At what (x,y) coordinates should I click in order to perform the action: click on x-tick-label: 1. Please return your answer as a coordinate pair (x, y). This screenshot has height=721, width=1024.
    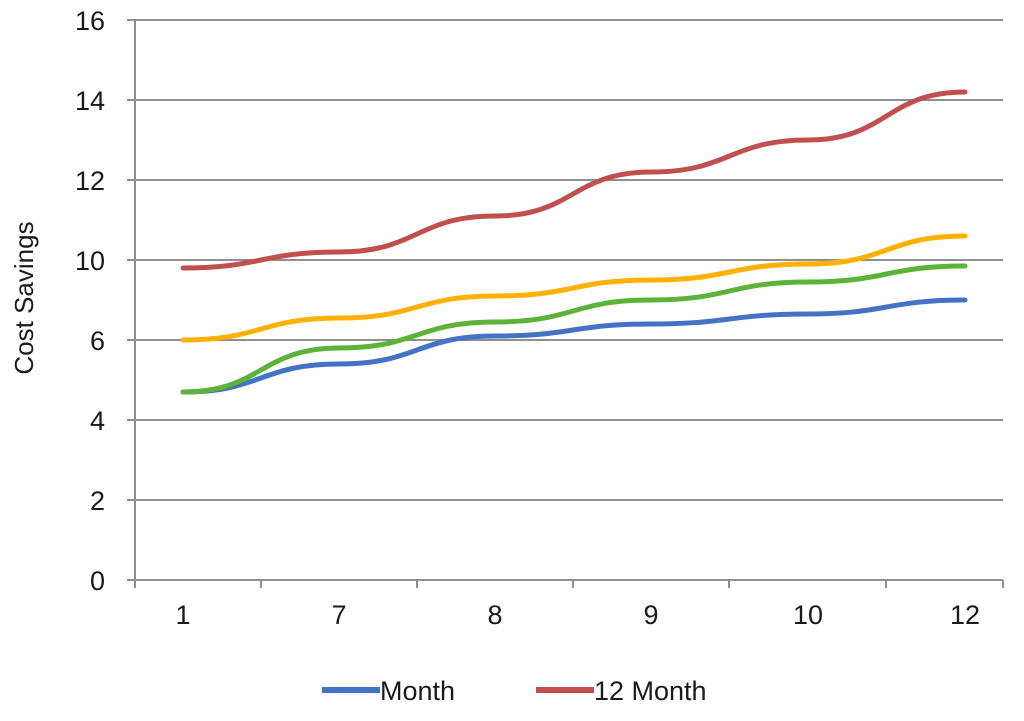
    Looking at the image, I should click on (182, 615).